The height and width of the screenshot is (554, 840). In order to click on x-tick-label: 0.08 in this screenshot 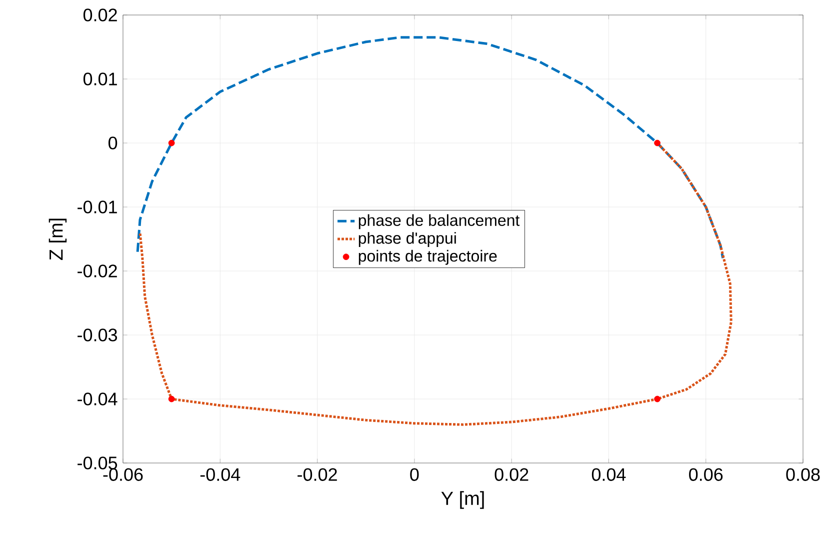, I will do `click(803, 474)`.